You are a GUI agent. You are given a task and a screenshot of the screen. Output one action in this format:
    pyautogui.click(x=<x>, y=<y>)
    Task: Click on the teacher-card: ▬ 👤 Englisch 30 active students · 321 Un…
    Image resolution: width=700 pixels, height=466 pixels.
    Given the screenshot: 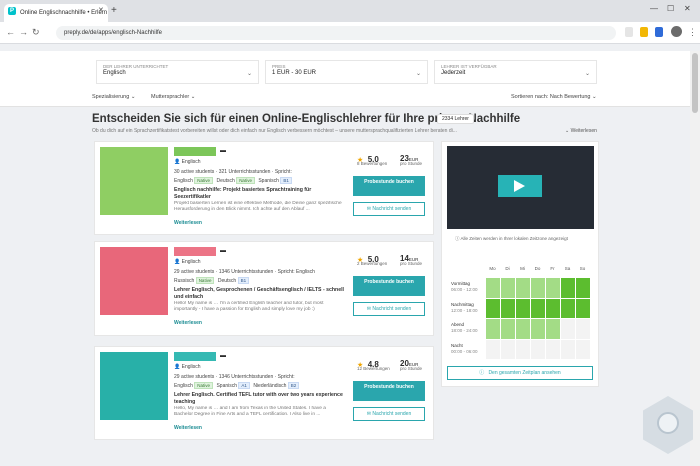 What is the action you would take?
    pyautogui.click(x=264, y=188)
    